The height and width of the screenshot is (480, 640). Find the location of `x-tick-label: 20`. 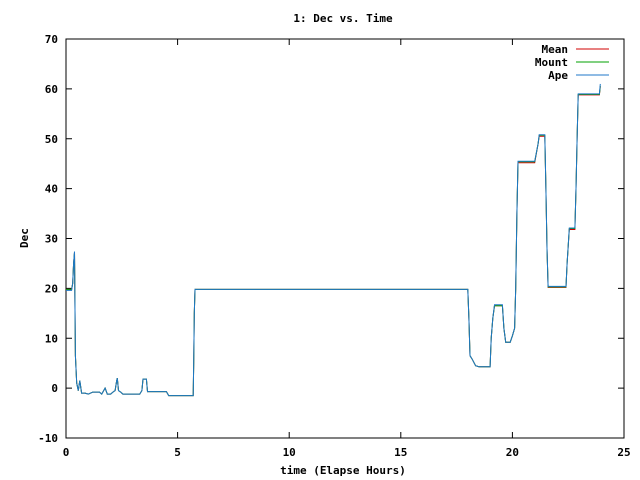

x-tick-label: 20 is located at coordinates (512, 452).